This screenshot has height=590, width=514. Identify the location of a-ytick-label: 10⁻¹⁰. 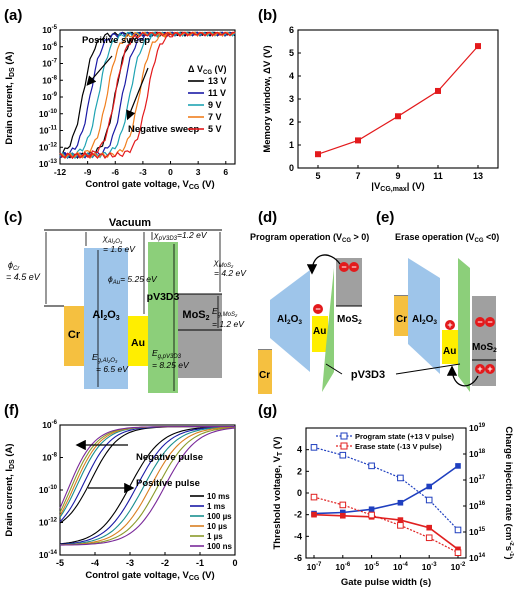
(48, 114).